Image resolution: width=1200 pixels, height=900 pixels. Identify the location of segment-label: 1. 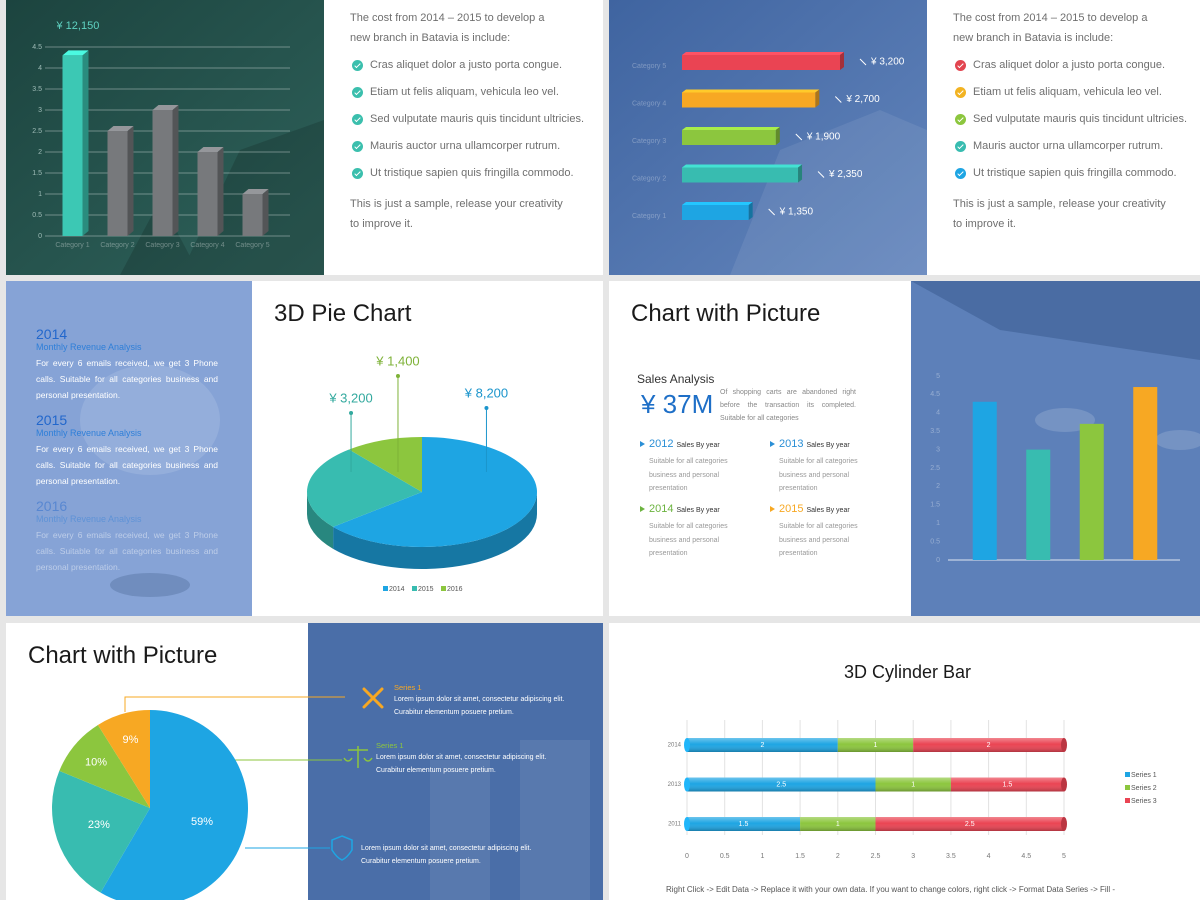
(913, 784).